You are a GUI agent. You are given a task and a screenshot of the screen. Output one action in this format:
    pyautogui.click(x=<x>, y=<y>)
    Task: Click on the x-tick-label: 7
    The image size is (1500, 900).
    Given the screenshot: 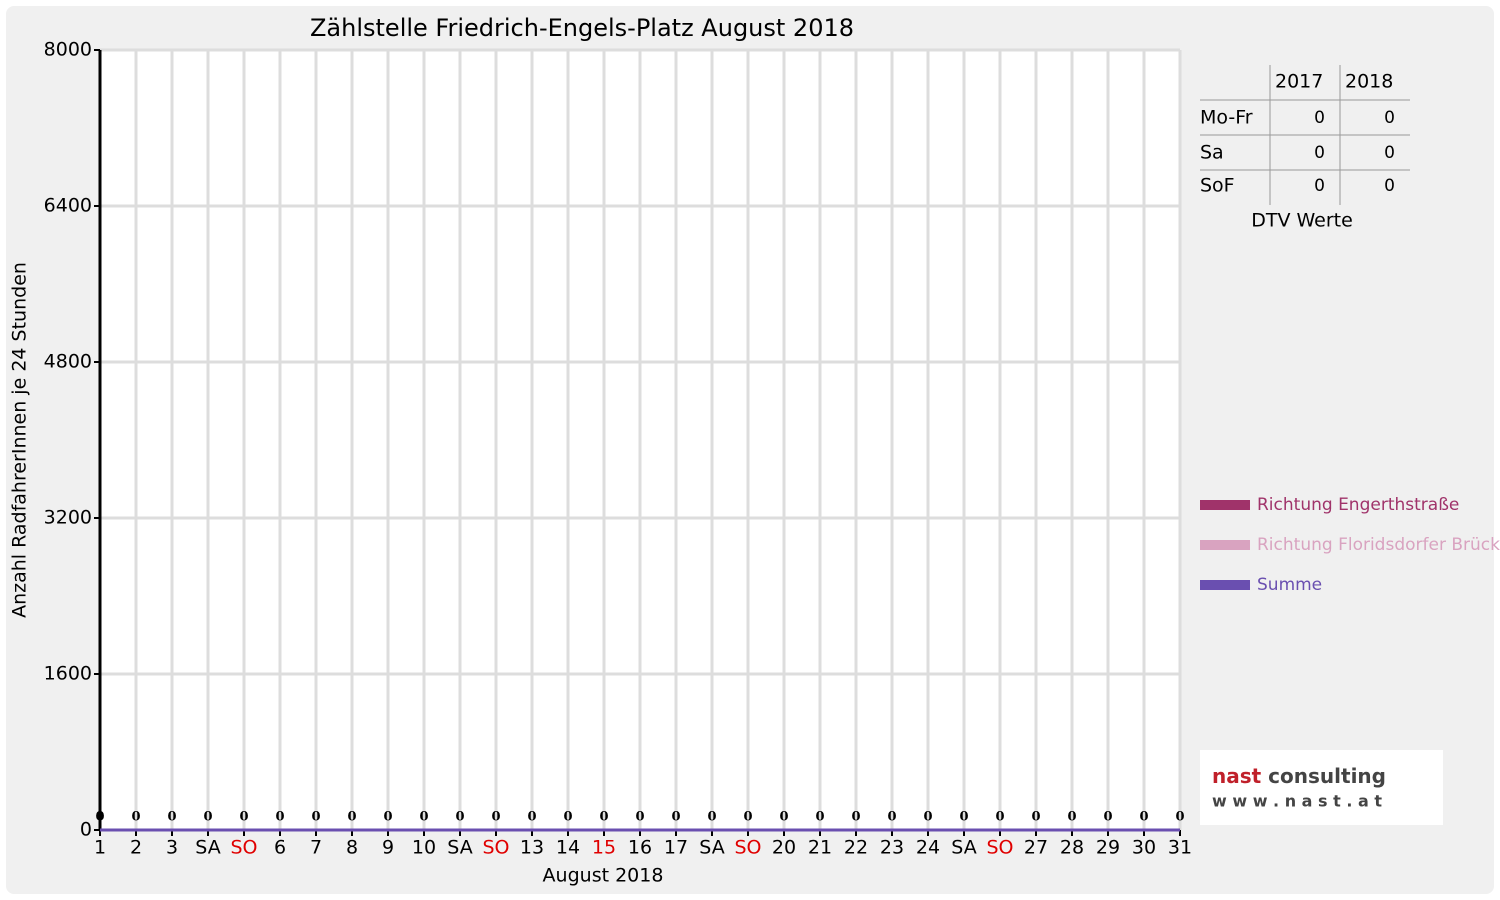 What is the action you would take?
    pyautogui.click(x=316, y=848)
    